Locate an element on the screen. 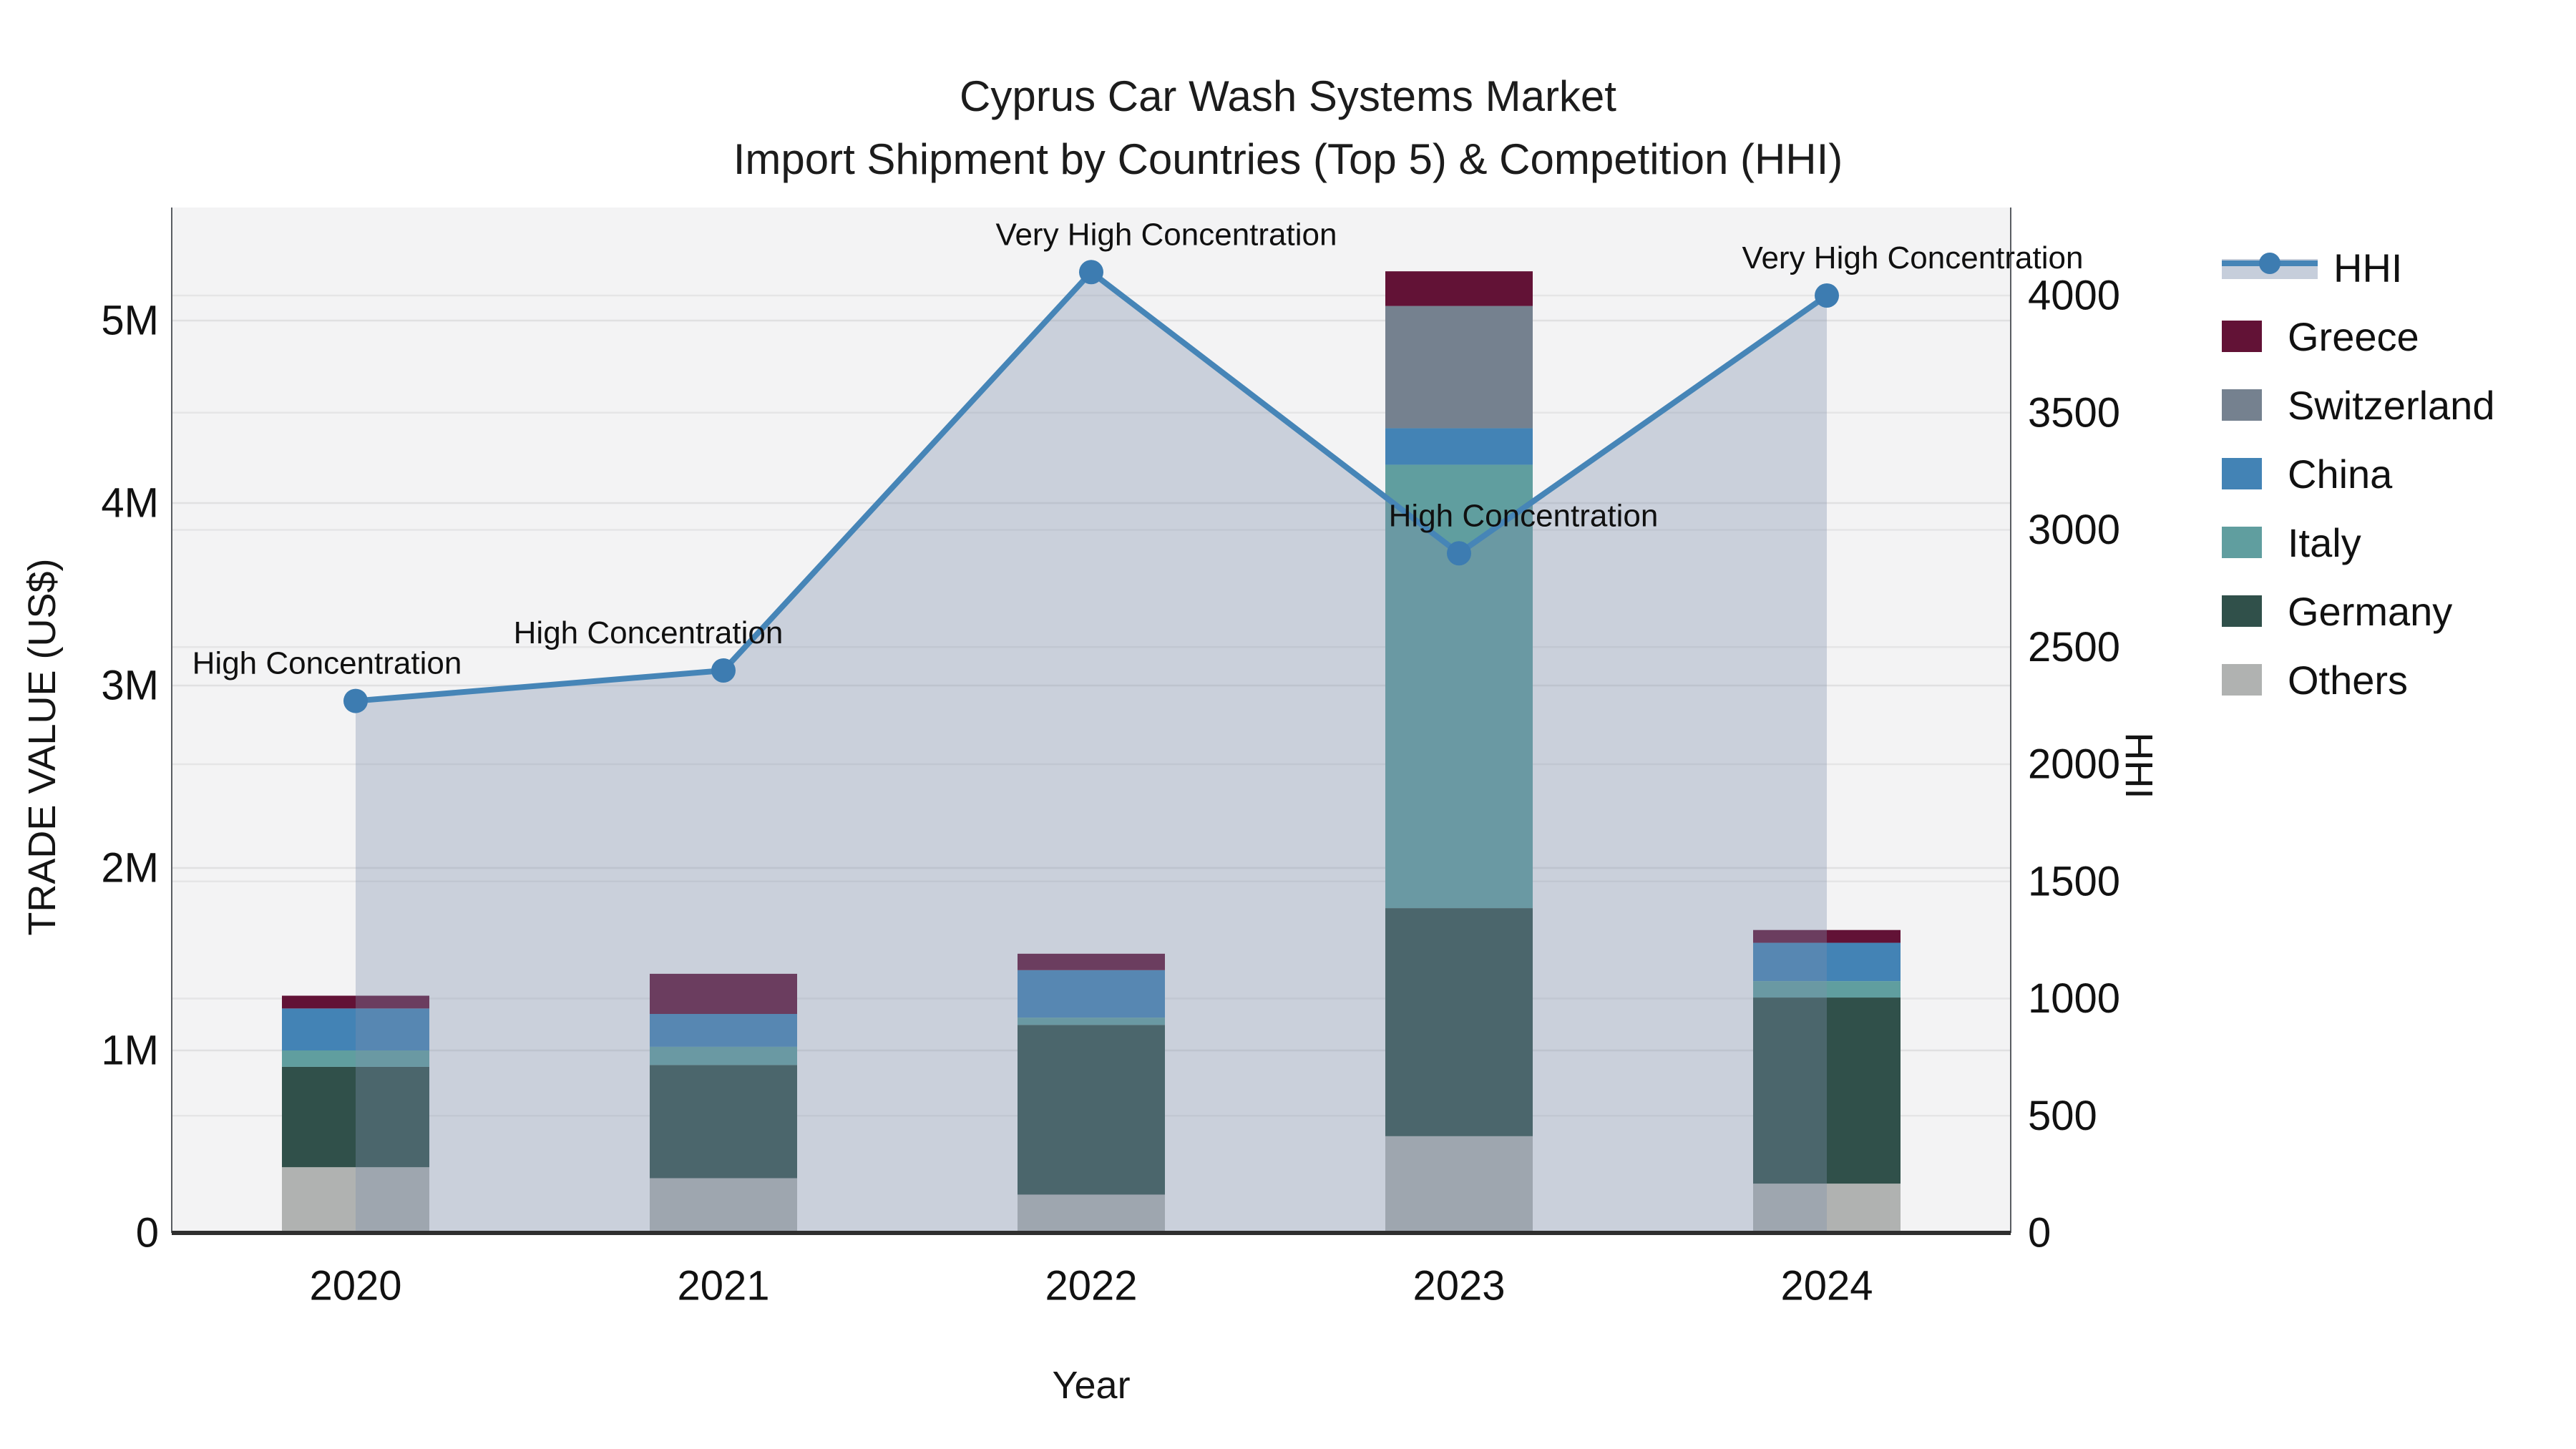 The width and height of the screenshot is (2576, 1449). bar-segment-germany-2020 is located at coordinates (355, 1117).